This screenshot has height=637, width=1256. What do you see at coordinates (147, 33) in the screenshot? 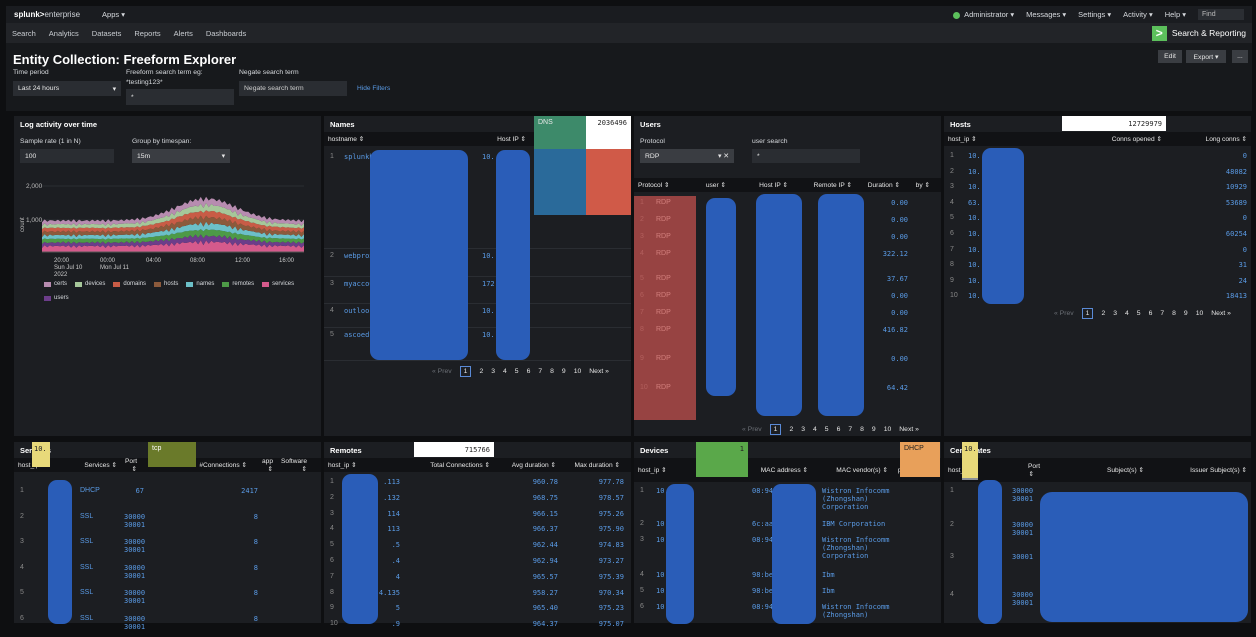
I see `nav-reports: Reports` at bounding box center [147, 33].